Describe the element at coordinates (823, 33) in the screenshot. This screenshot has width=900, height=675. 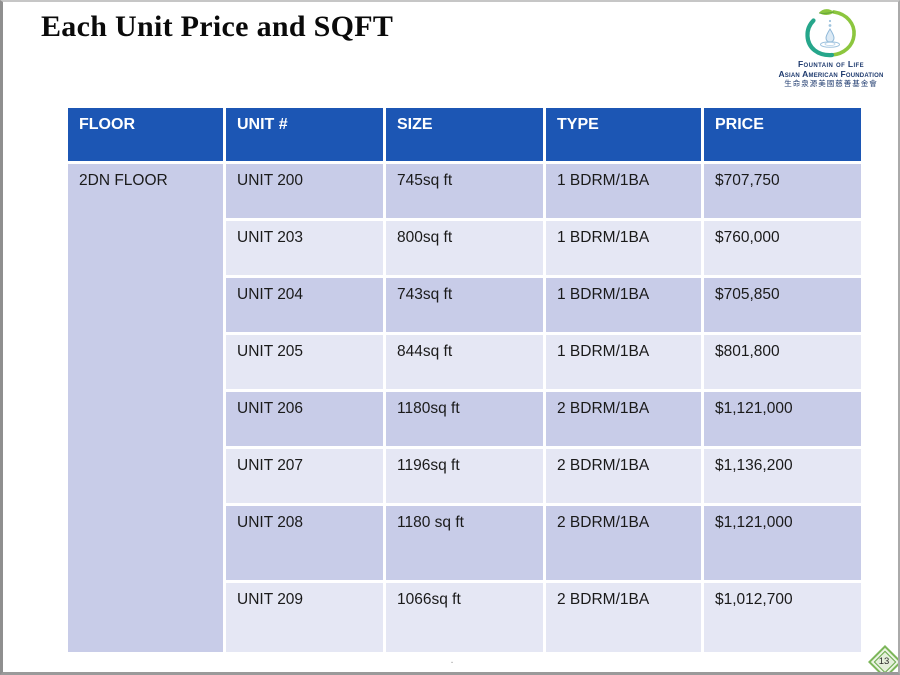
I see `fountain-of-life-logo-icon` at that location.